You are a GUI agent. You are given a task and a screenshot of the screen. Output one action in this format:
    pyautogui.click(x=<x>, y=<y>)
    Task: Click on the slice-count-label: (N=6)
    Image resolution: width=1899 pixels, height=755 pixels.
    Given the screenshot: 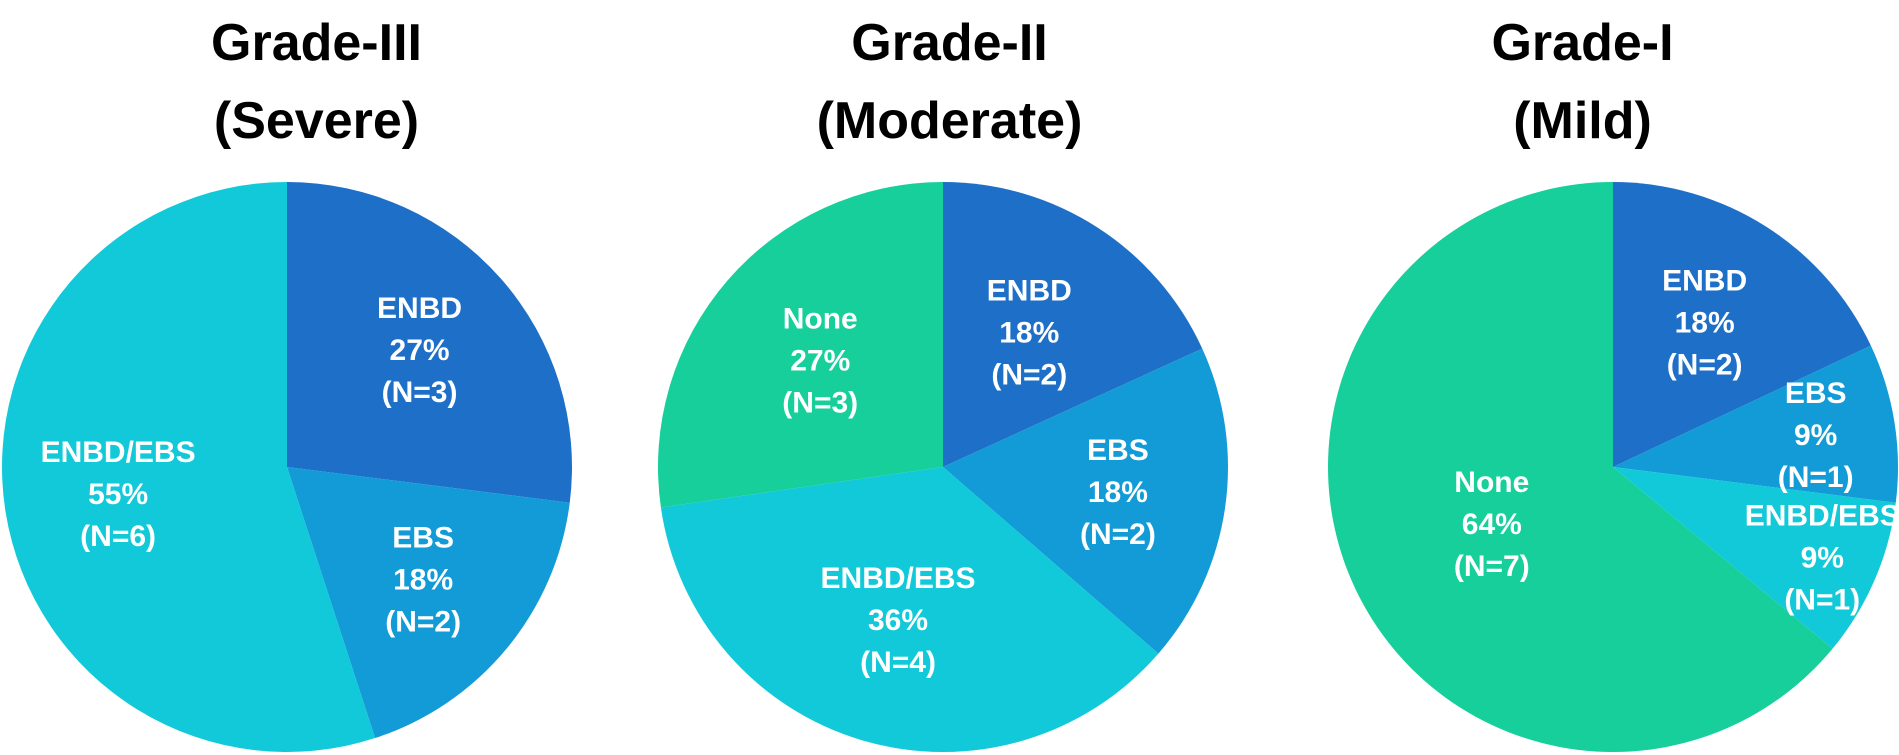 What is the action you would take?
    pyautogui.click(x=118, y=536)
    